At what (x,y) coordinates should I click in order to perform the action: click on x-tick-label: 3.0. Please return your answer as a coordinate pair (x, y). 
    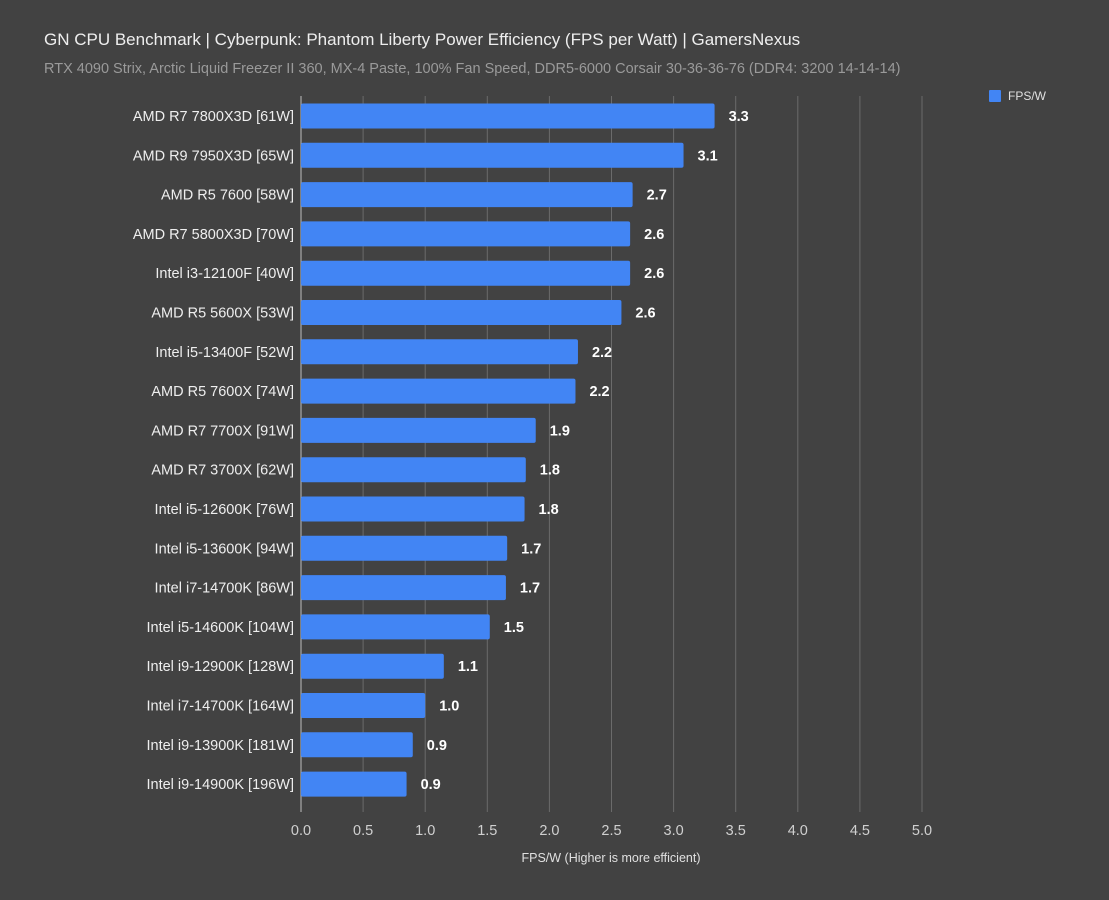
    Looking at the image, I should click on (674, 831).